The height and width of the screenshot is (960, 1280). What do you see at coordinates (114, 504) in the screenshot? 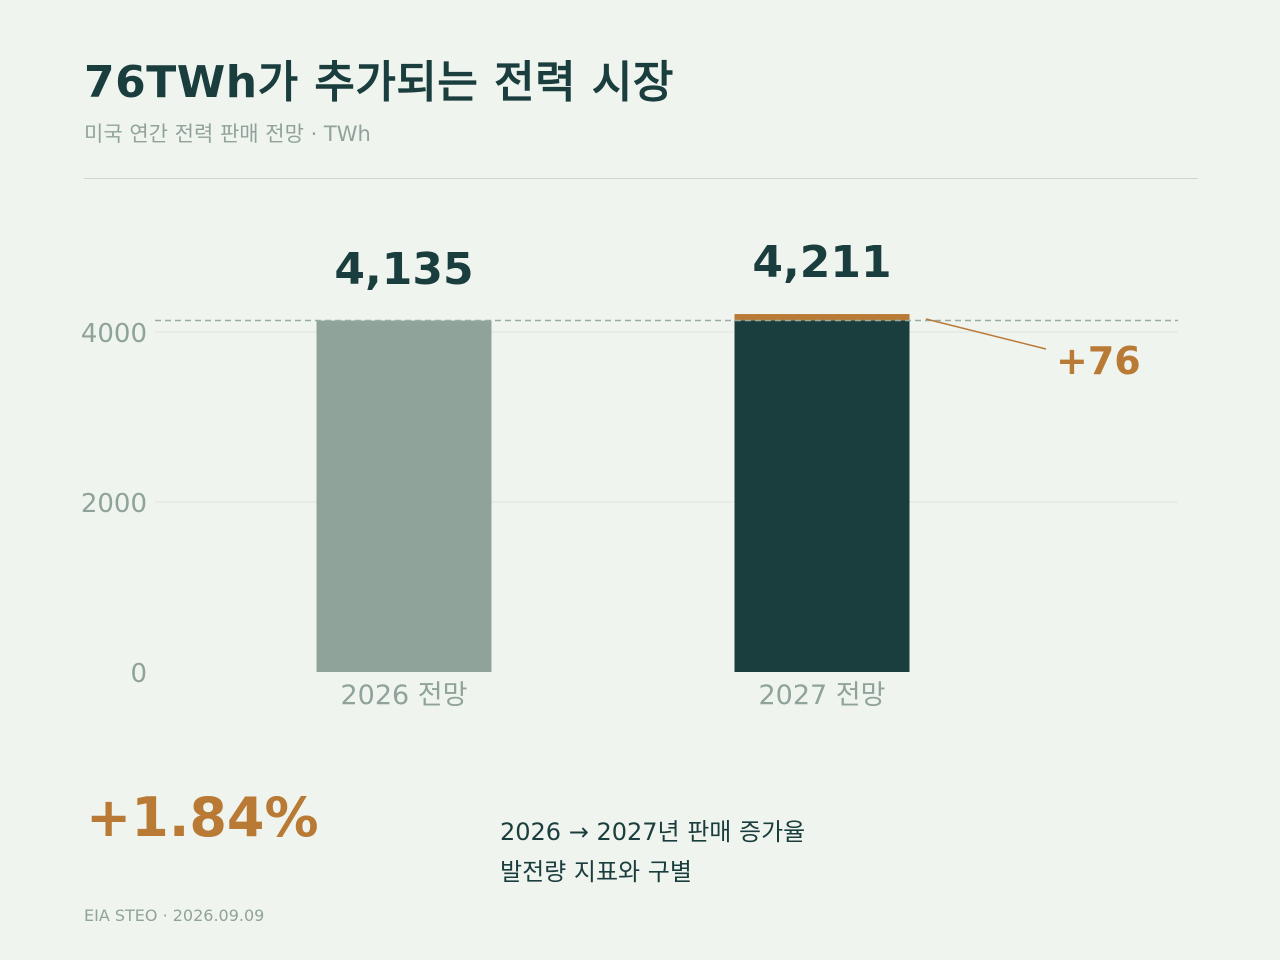
I see `y-tick-label: 2000` at bounding box center [114, 504].